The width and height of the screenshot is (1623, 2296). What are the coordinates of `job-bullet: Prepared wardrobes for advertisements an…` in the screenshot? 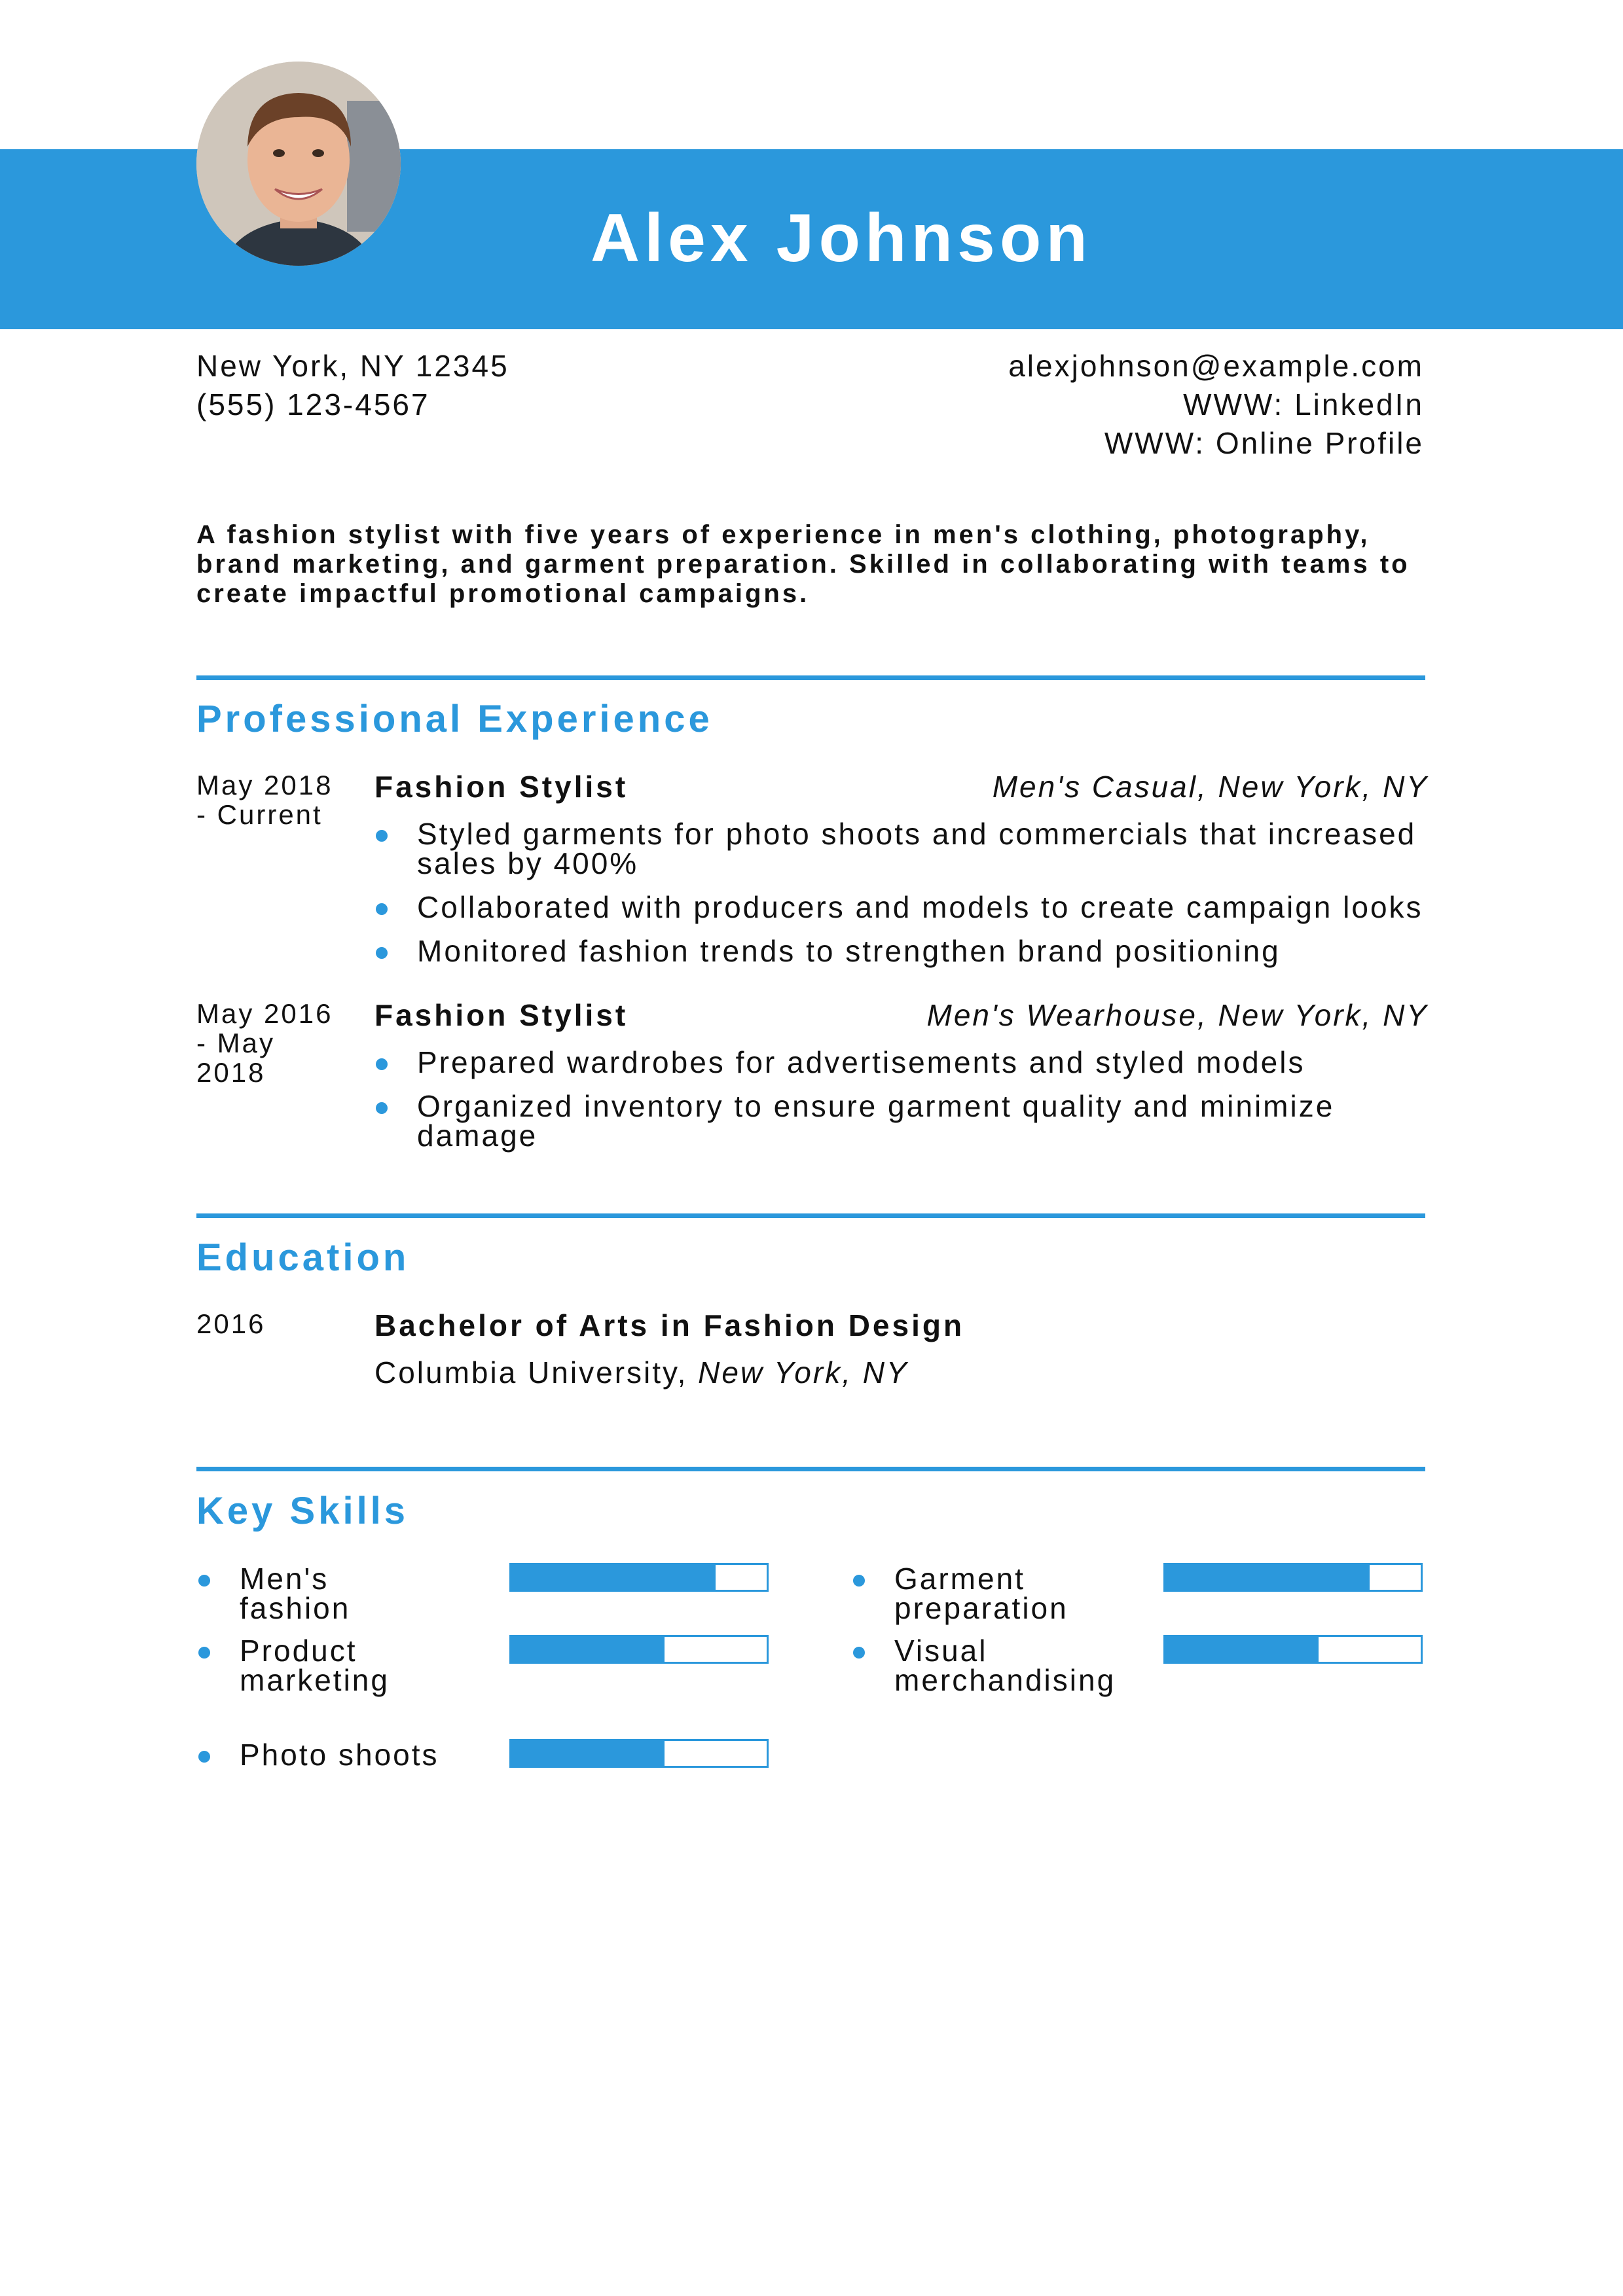 It's located at (861, 1062).